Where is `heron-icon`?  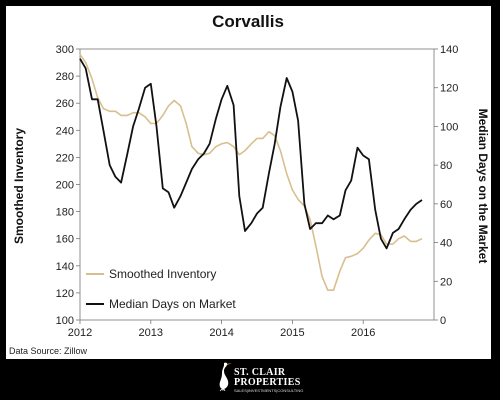
heron-icon is located at coordinates (225, 377).